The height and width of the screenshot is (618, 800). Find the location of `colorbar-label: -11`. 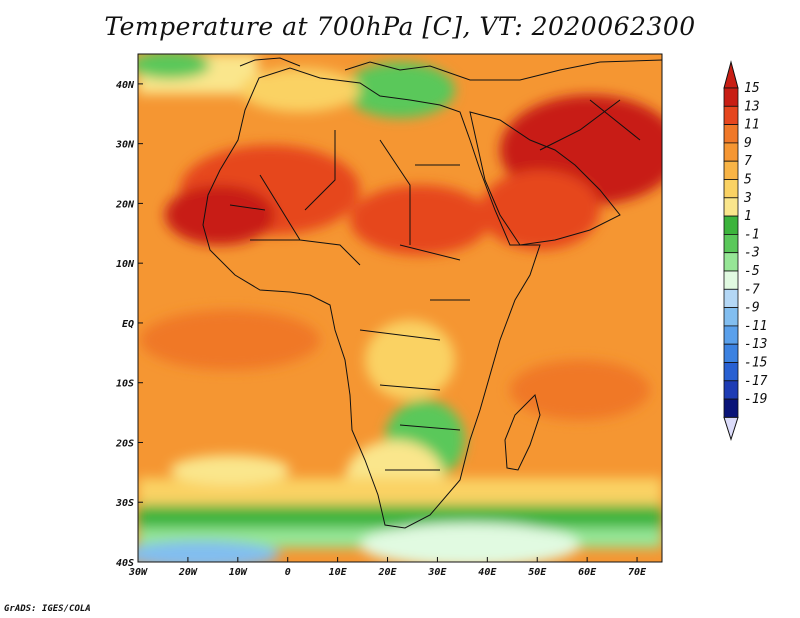

colorbar-label: -11 is located at coordinates (755, 326).